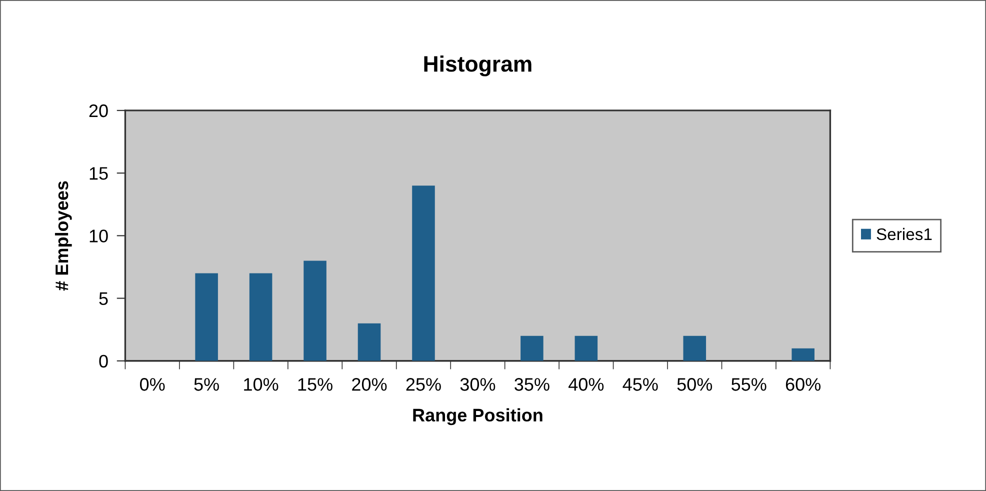  I want to click on y-tick-label: 0, so click(103, 361).